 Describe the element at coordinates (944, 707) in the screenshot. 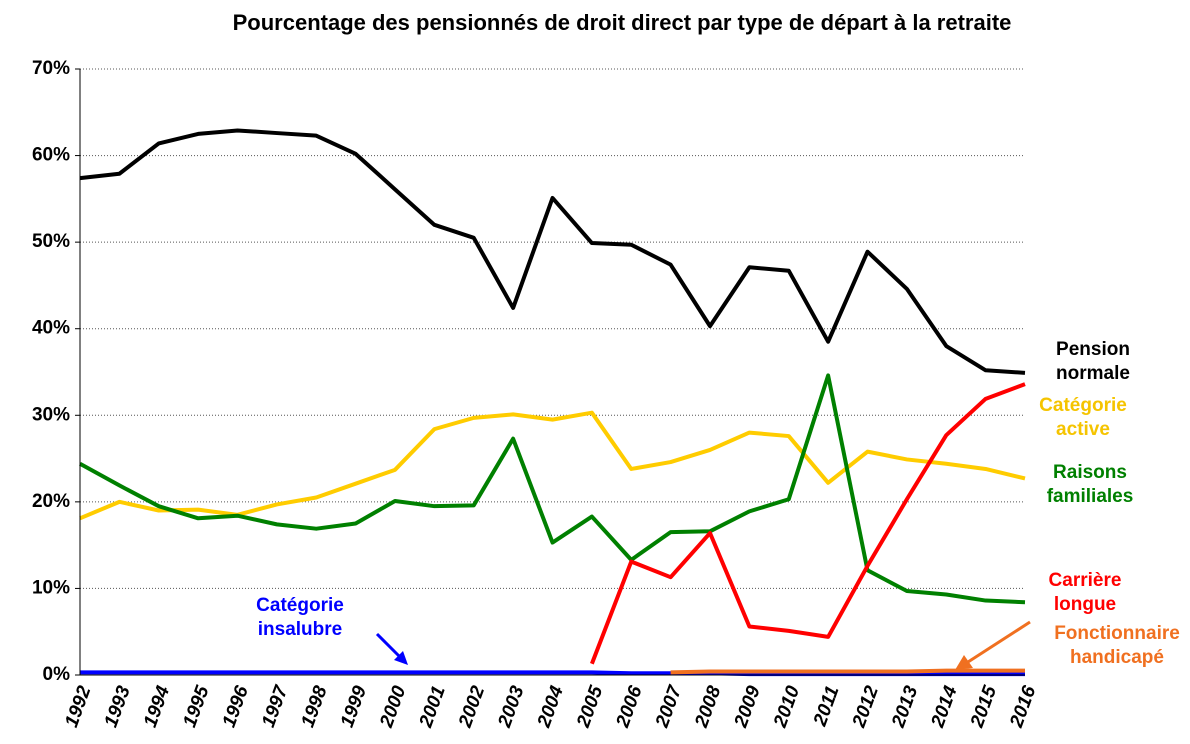

I see `x-tick-label: 2014` at that location.